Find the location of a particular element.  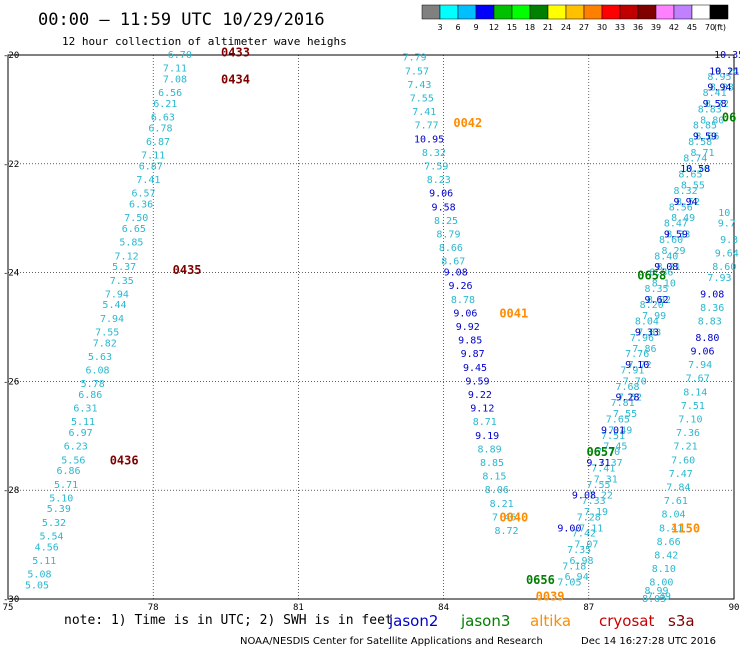

swh-value: 10.95 is located at coordinates (429, 139).